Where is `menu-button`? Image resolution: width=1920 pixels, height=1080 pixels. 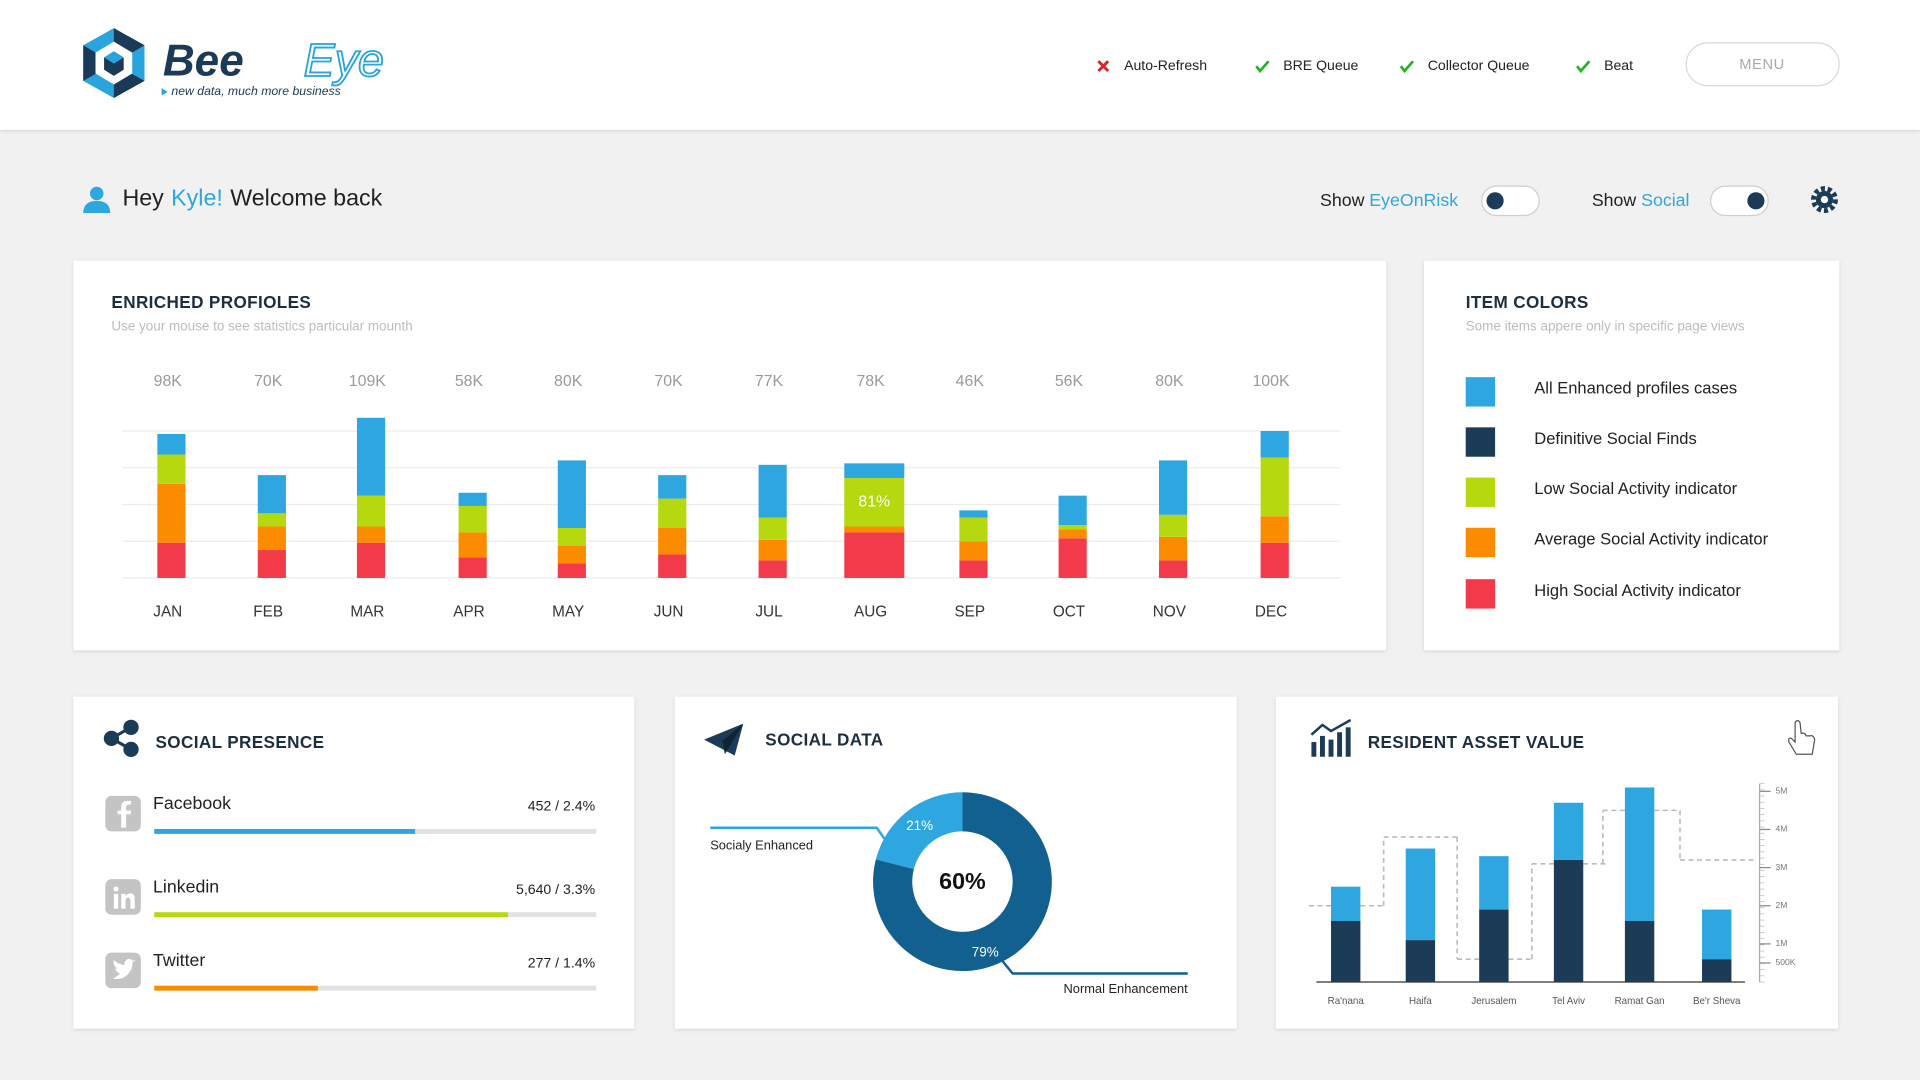 menu-button is located at coordinates (1762, 64).